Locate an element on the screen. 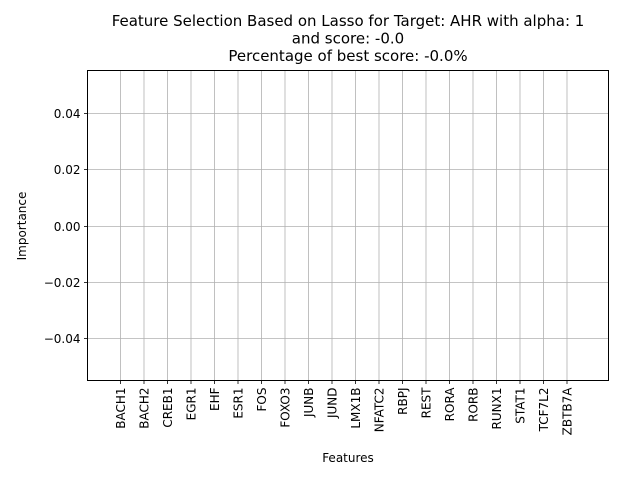 This screenshot has width=640, height=480. y-tick-label: 0.02 is located at coordinates (67, 170).